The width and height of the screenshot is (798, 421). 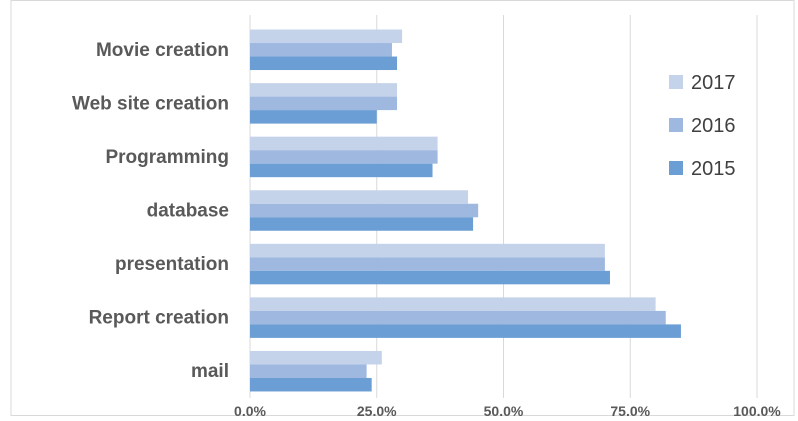 I want to click on bar-presentation-2016, so click(x=427, y=264).